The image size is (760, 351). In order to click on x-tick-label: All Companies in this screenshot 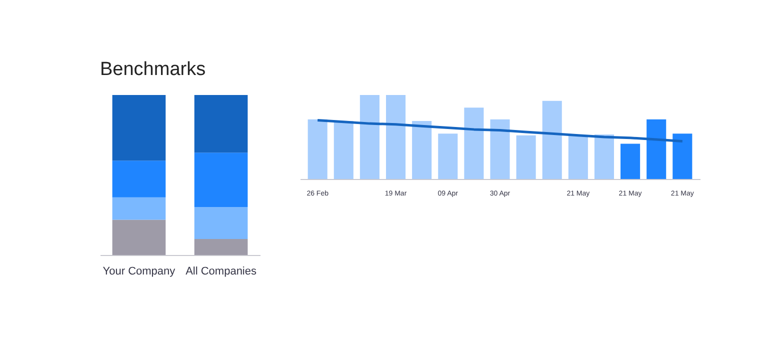, I will do `click(221, 272)`.